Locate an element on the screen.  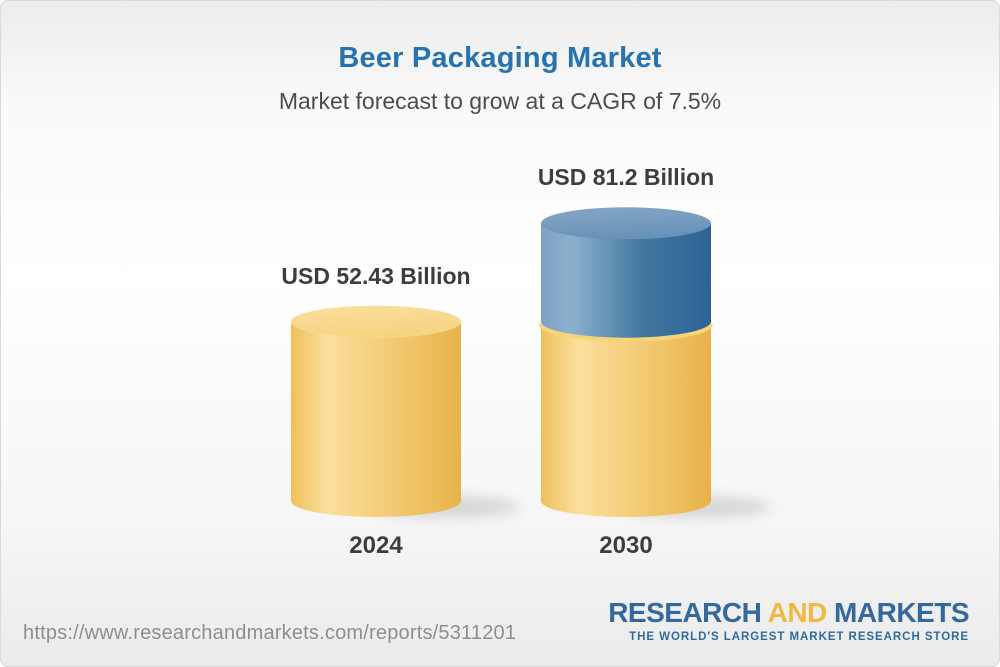
logo-word-research: RESEARCH is located at coordinates (685, 612).